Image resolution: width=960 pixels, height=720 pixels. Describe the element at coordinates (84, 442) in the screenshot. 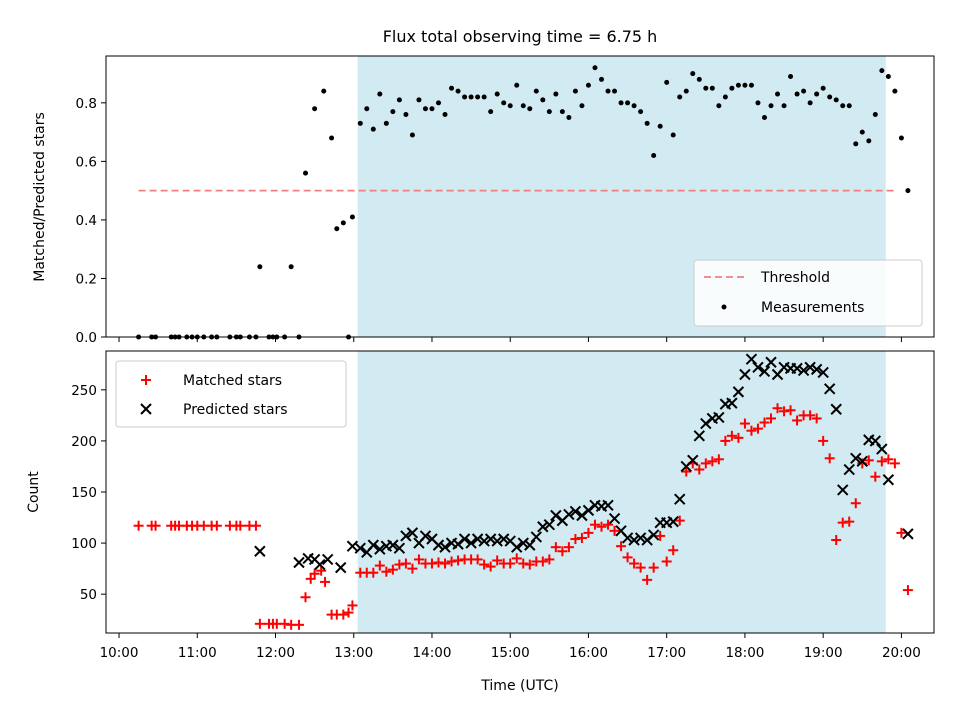

I see `bottom-y-tick-label: 200` at that location.